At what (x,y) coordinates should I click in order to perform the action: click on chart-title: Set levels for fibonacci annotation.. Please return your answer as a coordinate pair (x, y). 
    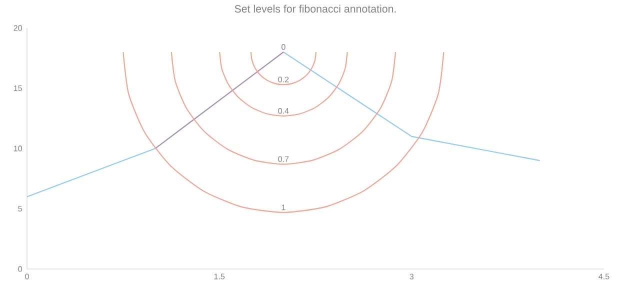
    Looking at the image, I should click on (315, 8).